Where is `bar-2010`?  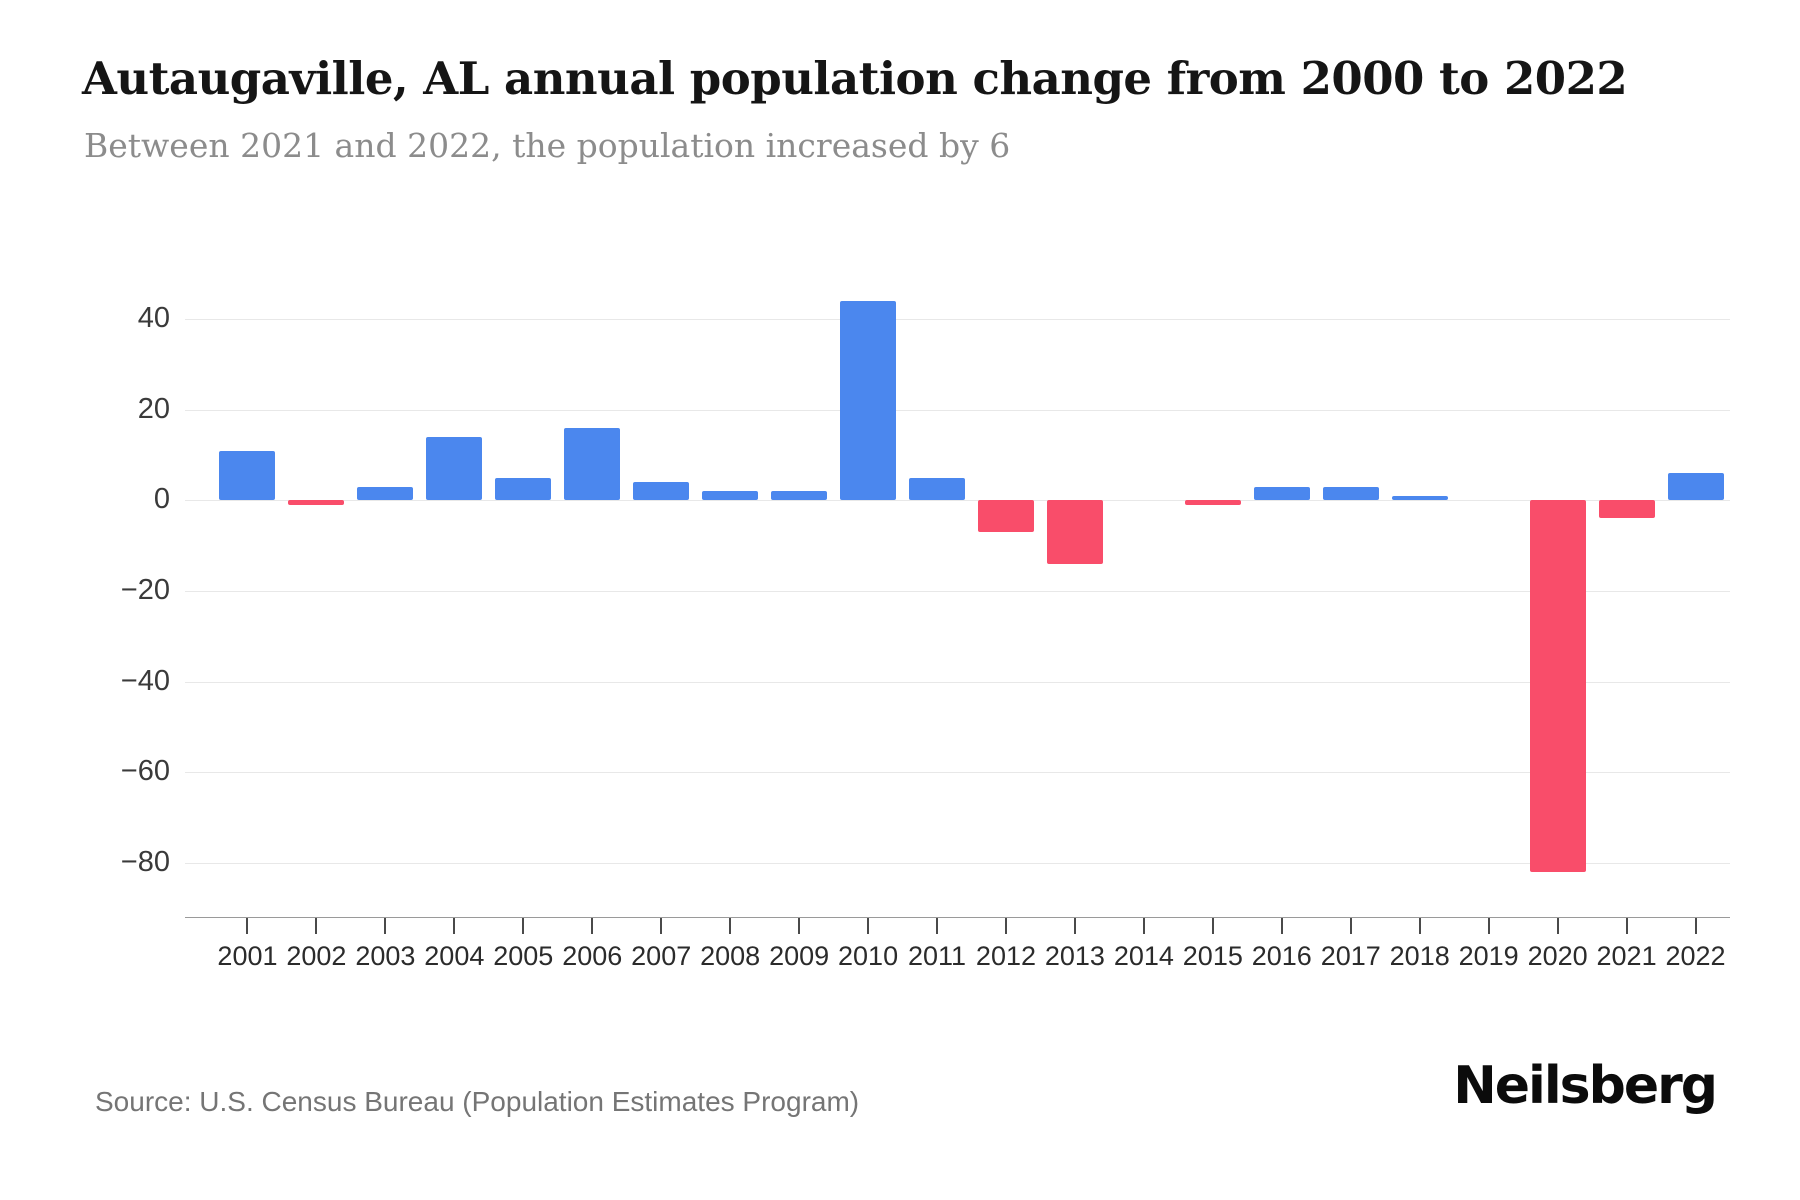 bar-2010 is located at coordinates (868, 401).